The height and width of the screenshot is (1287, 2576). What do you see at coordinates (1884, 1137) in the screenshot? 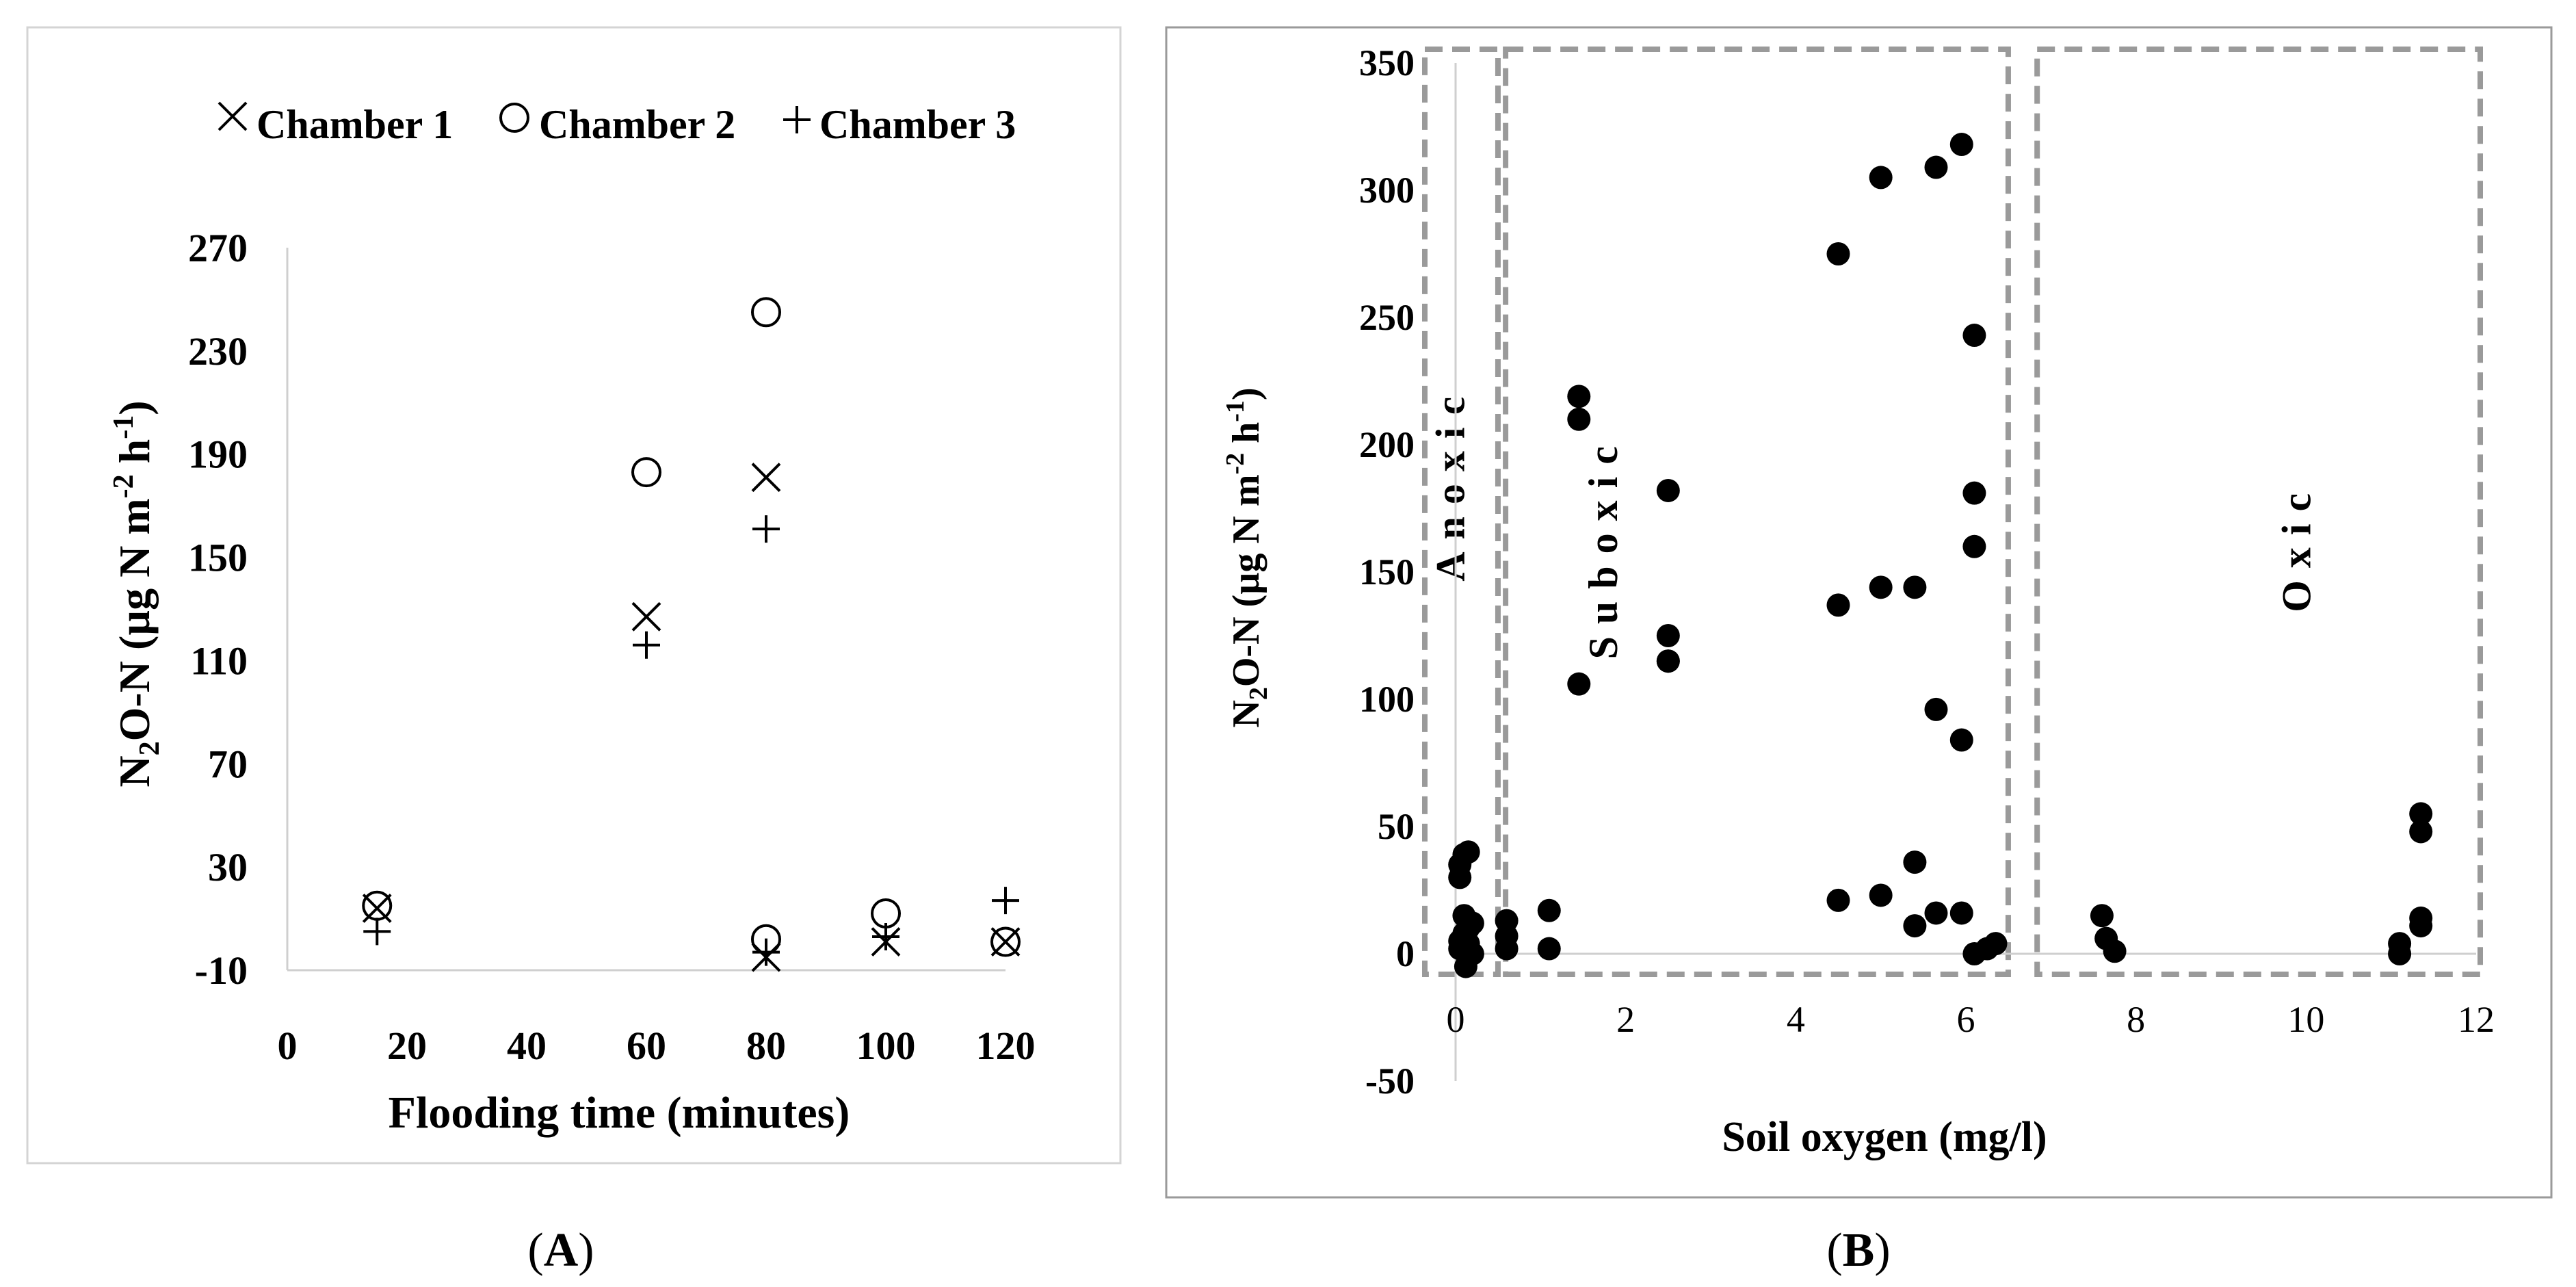
I see `chart-b-xlabel: Soil oxygen (mg/l)` at bounding box center [1884, 1137].